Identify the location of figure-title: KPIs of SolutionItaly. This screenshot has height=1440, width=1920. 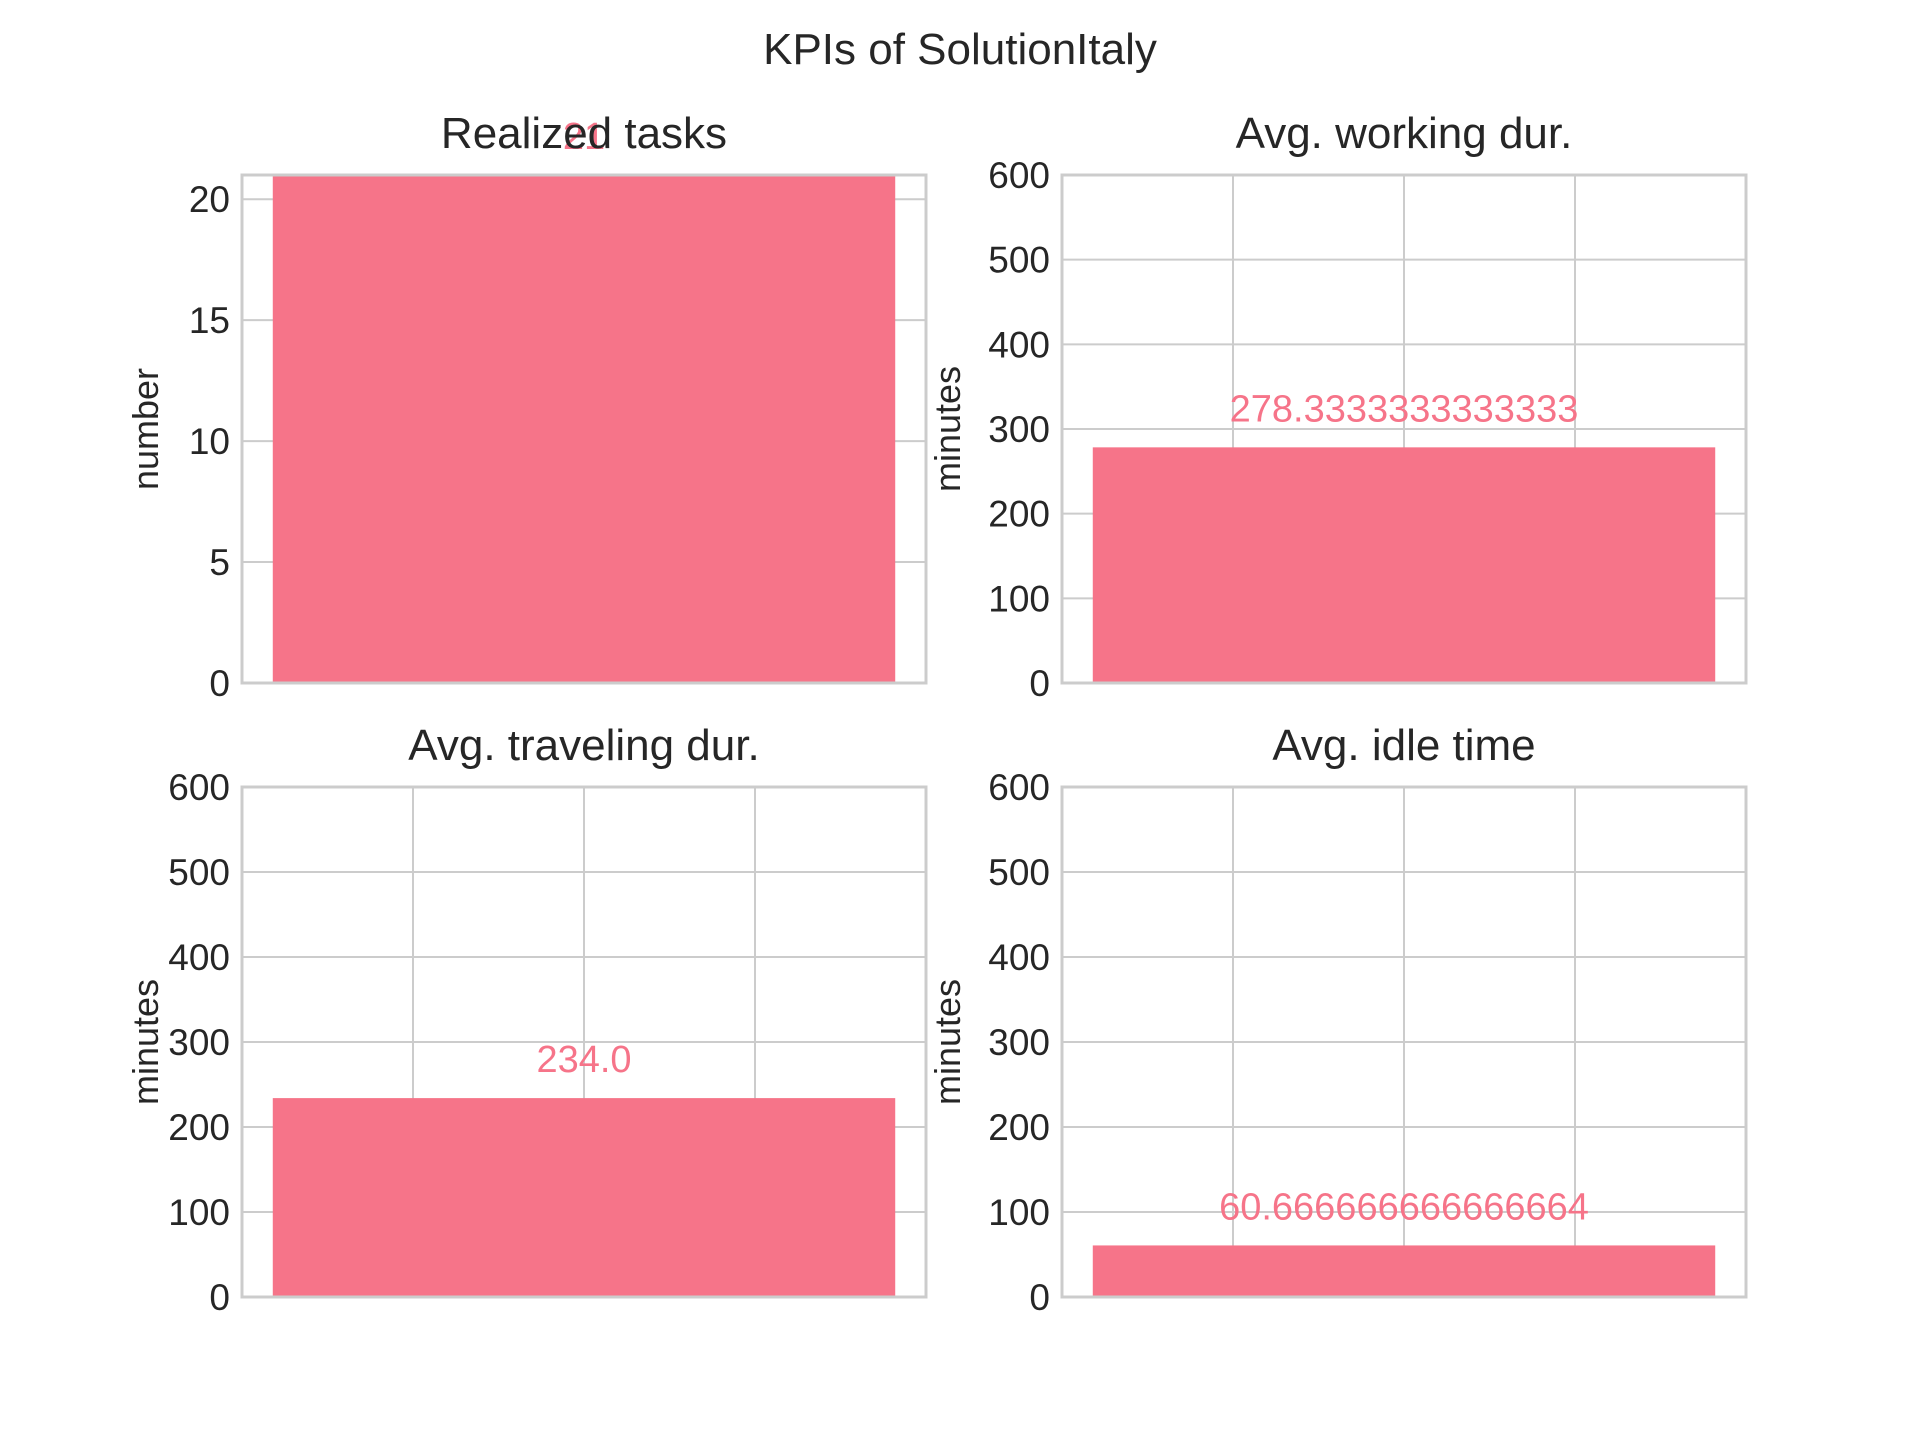
(960, 49).